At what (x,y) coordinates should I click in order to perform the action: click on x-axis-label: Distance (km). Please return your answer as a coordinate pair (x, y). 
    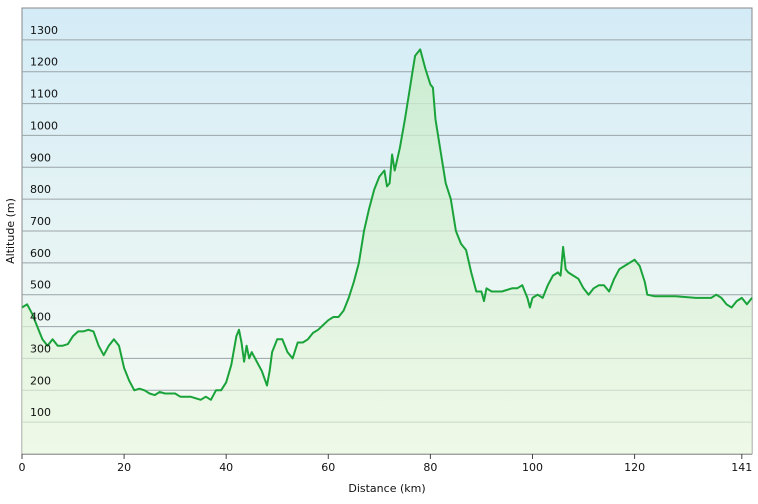
    Looking at the image, I should click on (386, 488).